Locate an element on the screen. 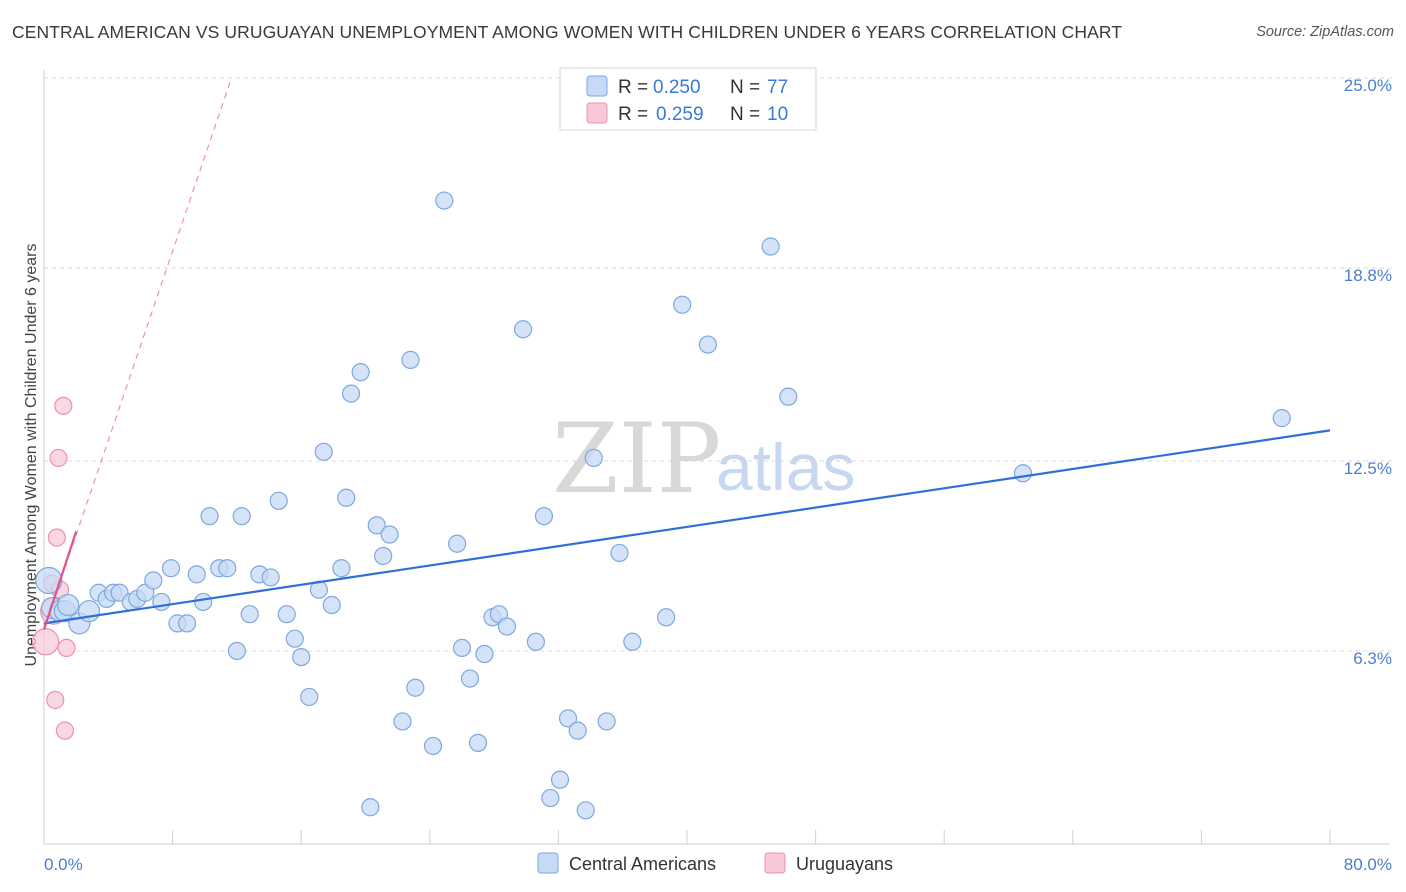 Image resolution: width=1406 pixels, height=892 pixels. legend-r-label-2: R = is located at coordinates (633, 114).